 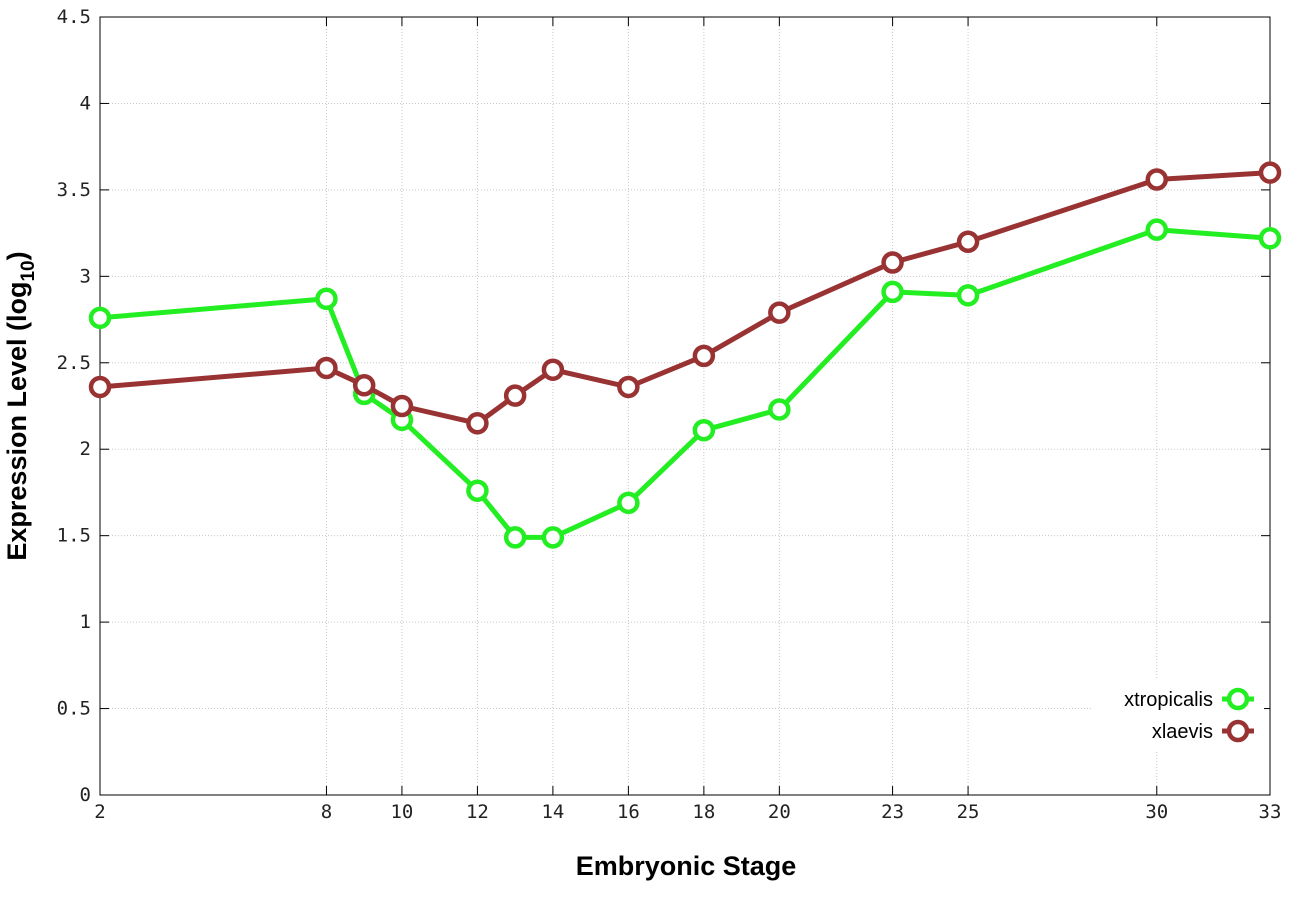 What do you see at coordinates (74, 17) in the screenshot?
I see `y-tick-label: 4.5` at bounding box center [74, 17].